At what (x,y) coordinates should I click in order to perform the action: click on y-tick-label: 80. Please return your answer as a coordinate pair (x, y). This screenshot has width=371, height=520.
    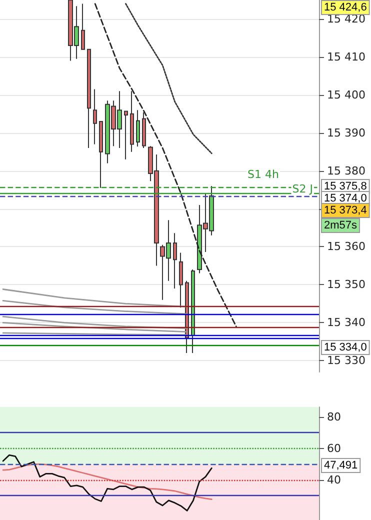
    Looking at the image, I should click on (334, 417).